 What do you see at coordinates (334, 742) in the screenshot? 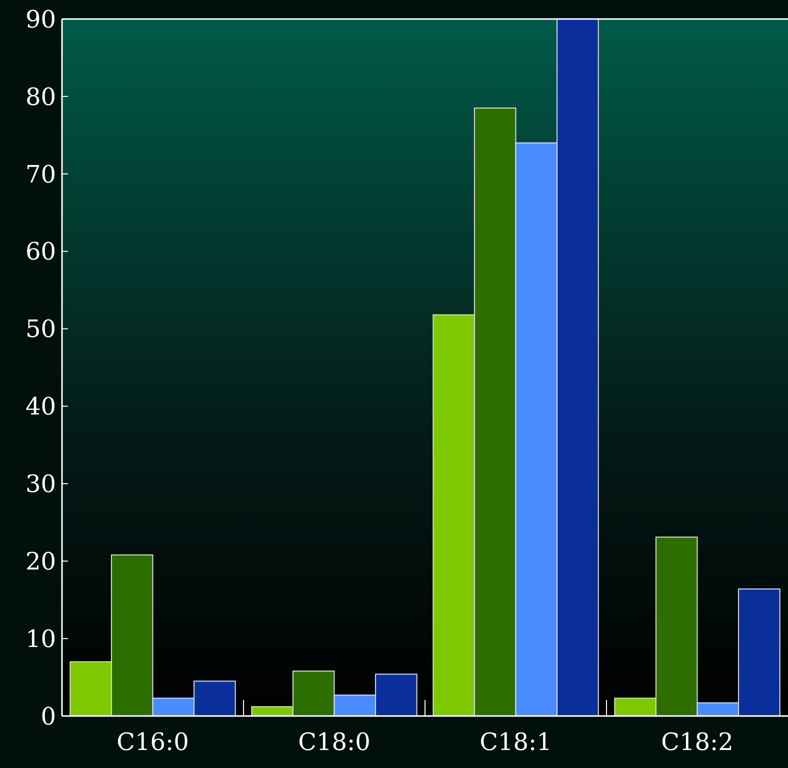
I see `x-tick-label: C18:0` at bounding box center [334, 742].